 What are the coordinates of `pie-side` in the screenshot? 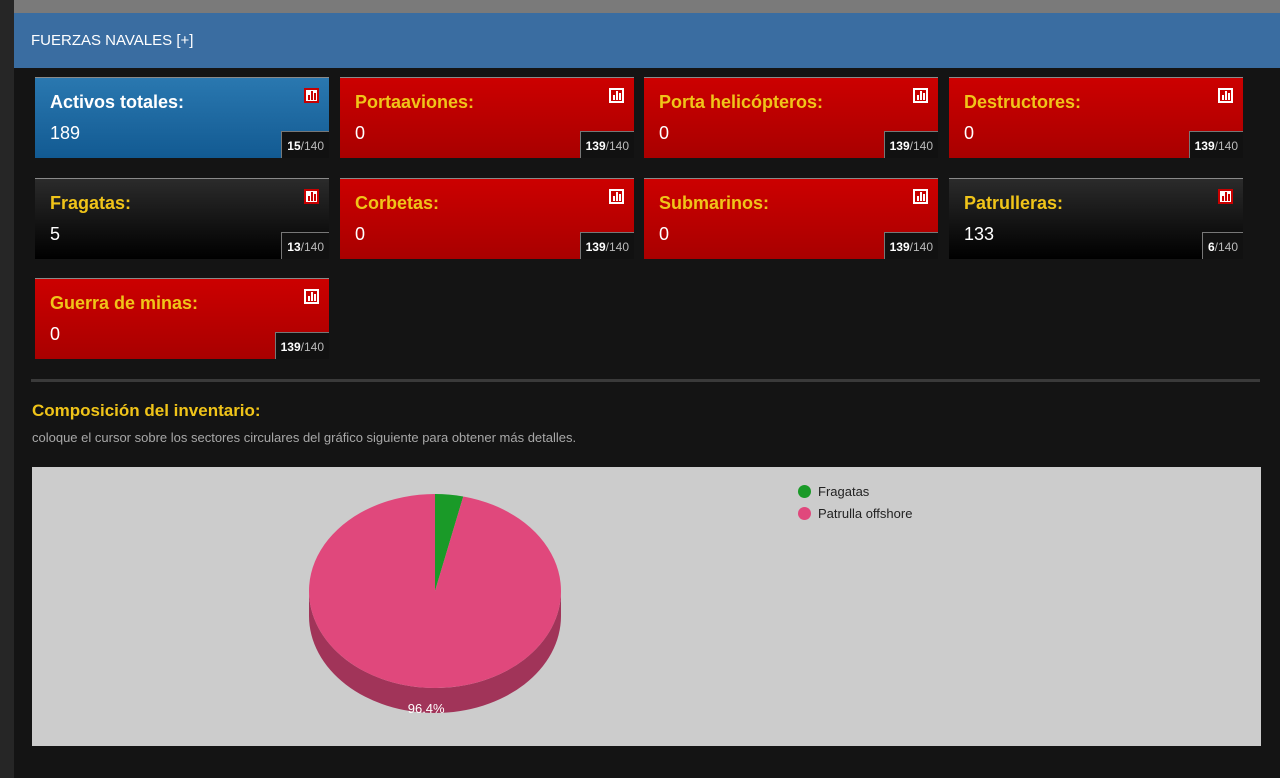 It's located at (435, 652).